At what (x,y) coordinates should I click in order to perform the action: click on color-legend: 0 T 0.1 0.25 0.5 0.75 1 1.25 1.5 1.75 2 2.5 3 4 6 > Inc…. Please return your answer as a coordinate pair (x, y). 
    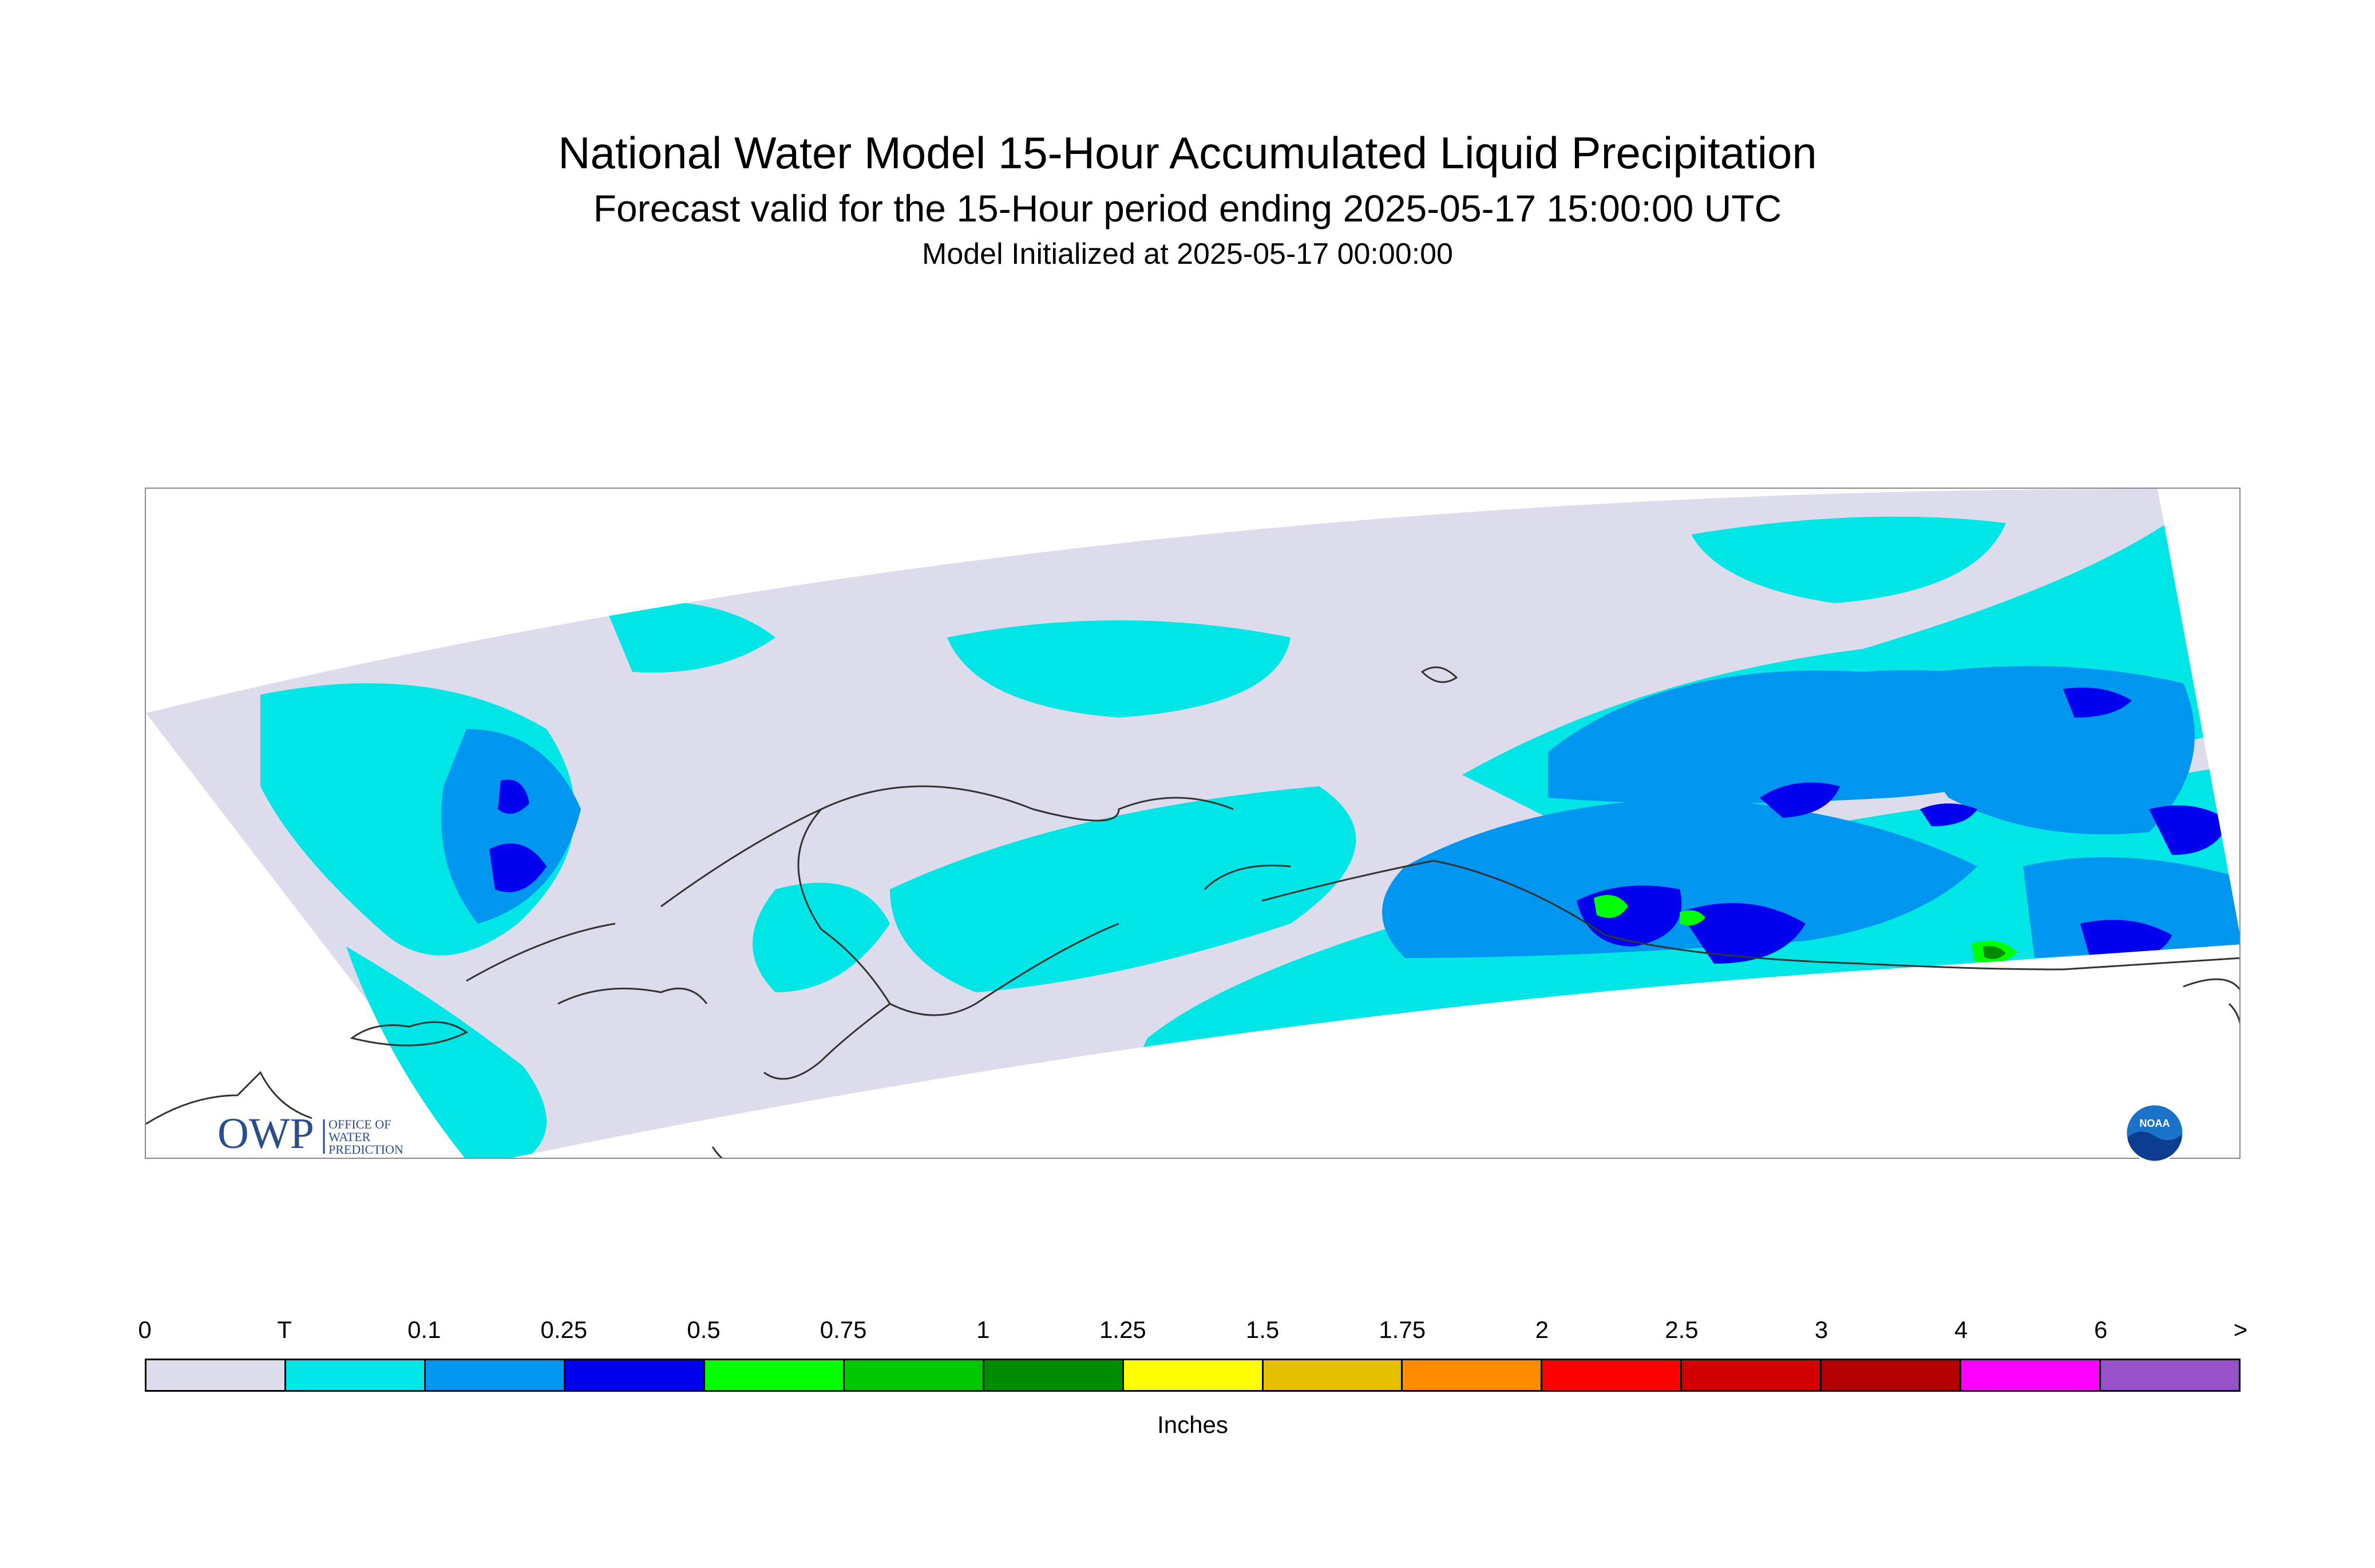
    Looking at the image, I should click on (1193, 1402).